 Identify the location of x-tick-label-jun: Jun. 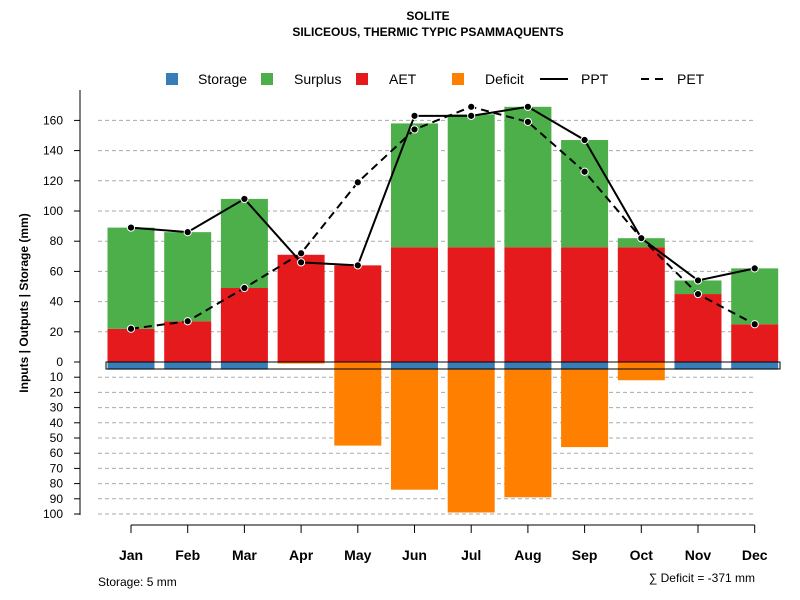
(414, 555).